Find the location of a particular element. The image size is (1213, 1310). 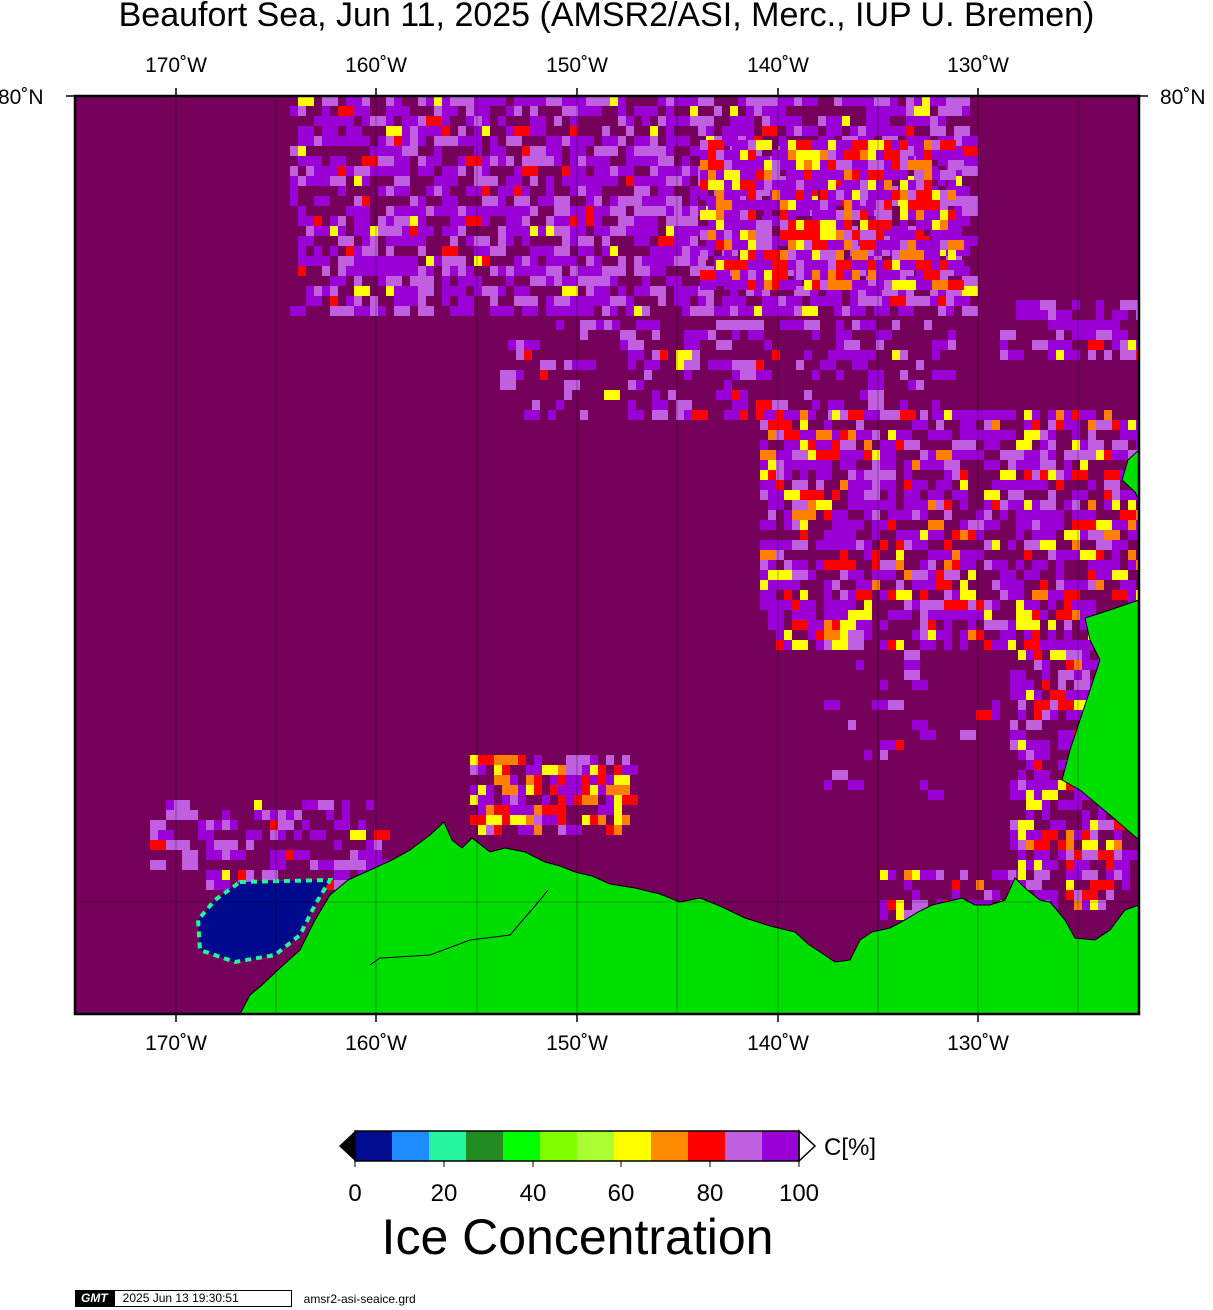

colorbar-title: Ice Concentration is located at coordinates (577, 1237).